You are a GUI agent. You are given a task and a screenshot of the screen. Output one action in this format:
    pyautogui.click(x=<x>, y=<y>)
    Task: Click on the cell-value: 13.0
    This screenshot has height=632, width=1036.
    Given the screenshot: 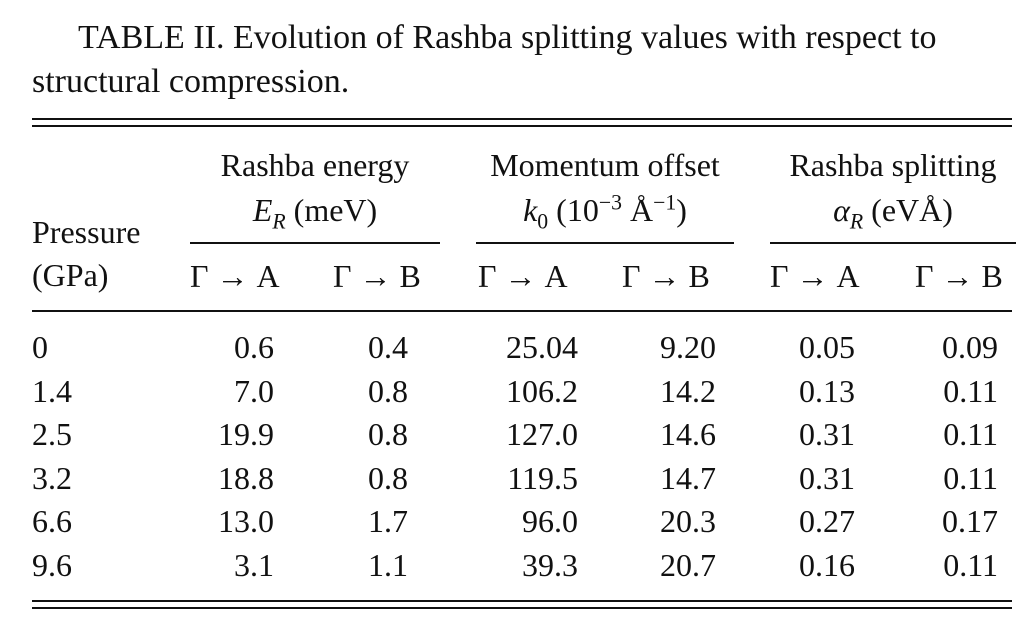 What is the action you would take?
    pyautogui.click(x=246, y=521)
    